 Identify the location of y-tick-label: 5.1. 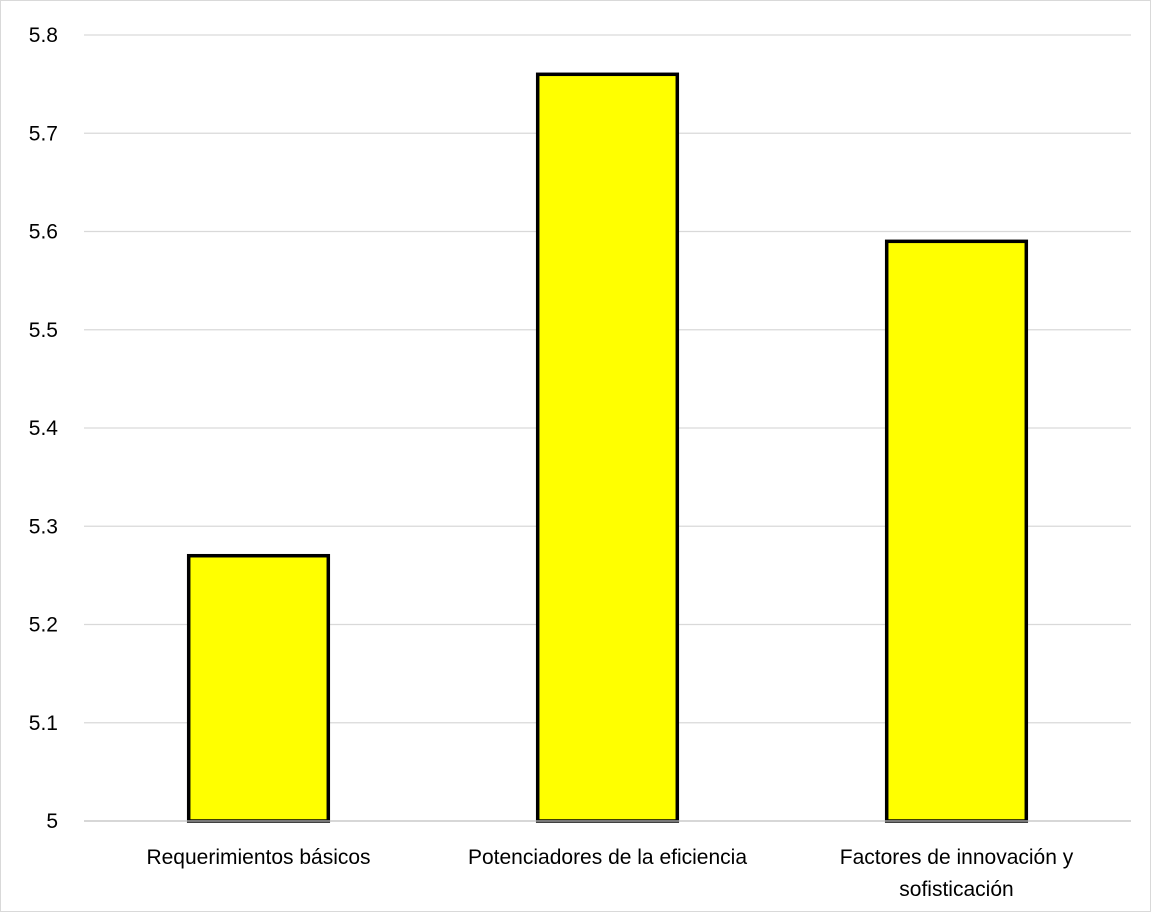
(43, 723).